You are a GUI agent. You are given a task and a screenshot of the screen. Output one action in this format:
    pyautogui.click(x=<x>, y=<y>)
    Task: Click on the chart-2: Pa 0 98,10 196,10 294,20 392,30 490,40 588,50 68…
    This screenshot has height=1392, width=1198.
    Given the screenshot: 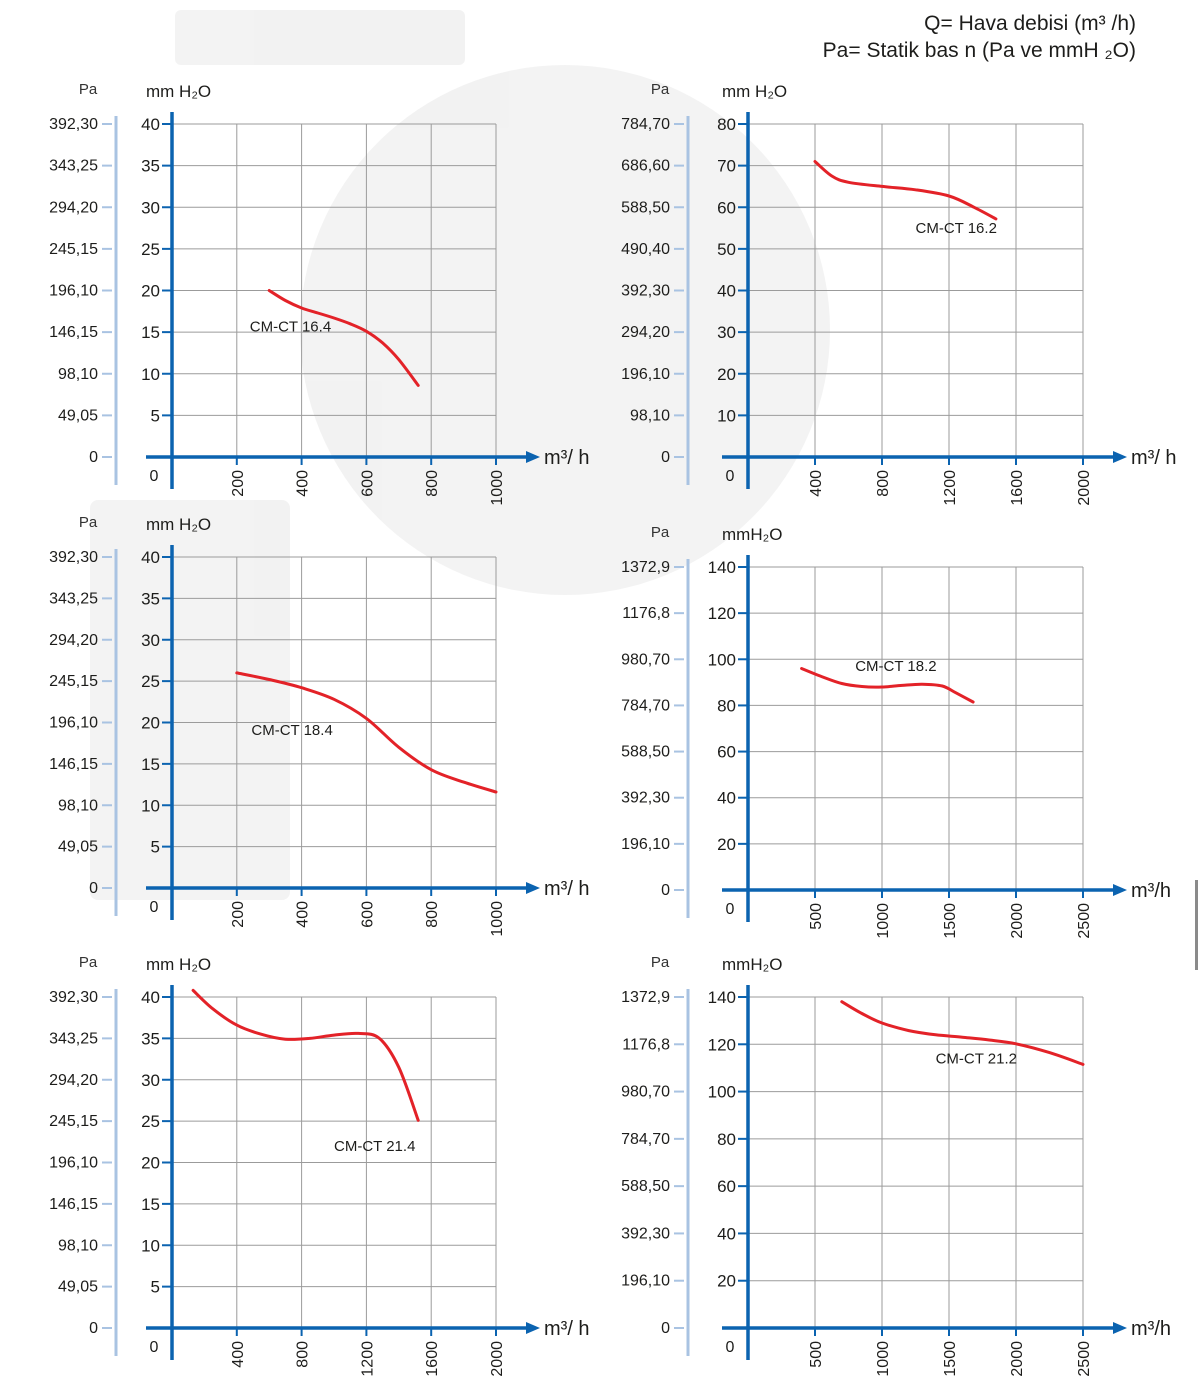 What is the action you would take?
    pyautogui.click(x=899, y=293)
    